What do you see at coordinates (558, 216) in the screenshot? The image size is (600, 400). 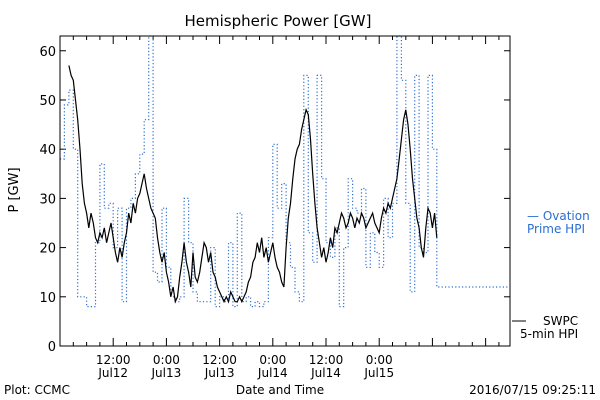 I see `legend-ovation-line1: — Ovation` at bounding box center [558, 216].